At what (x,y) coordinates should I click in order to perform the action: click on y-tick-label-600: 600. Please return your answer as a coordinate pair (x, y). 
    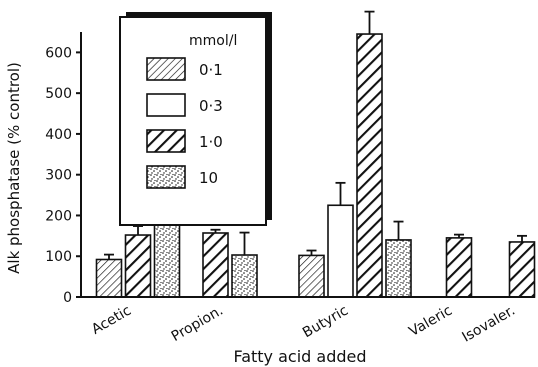
    Looking at the image, I should click on (58, 53).